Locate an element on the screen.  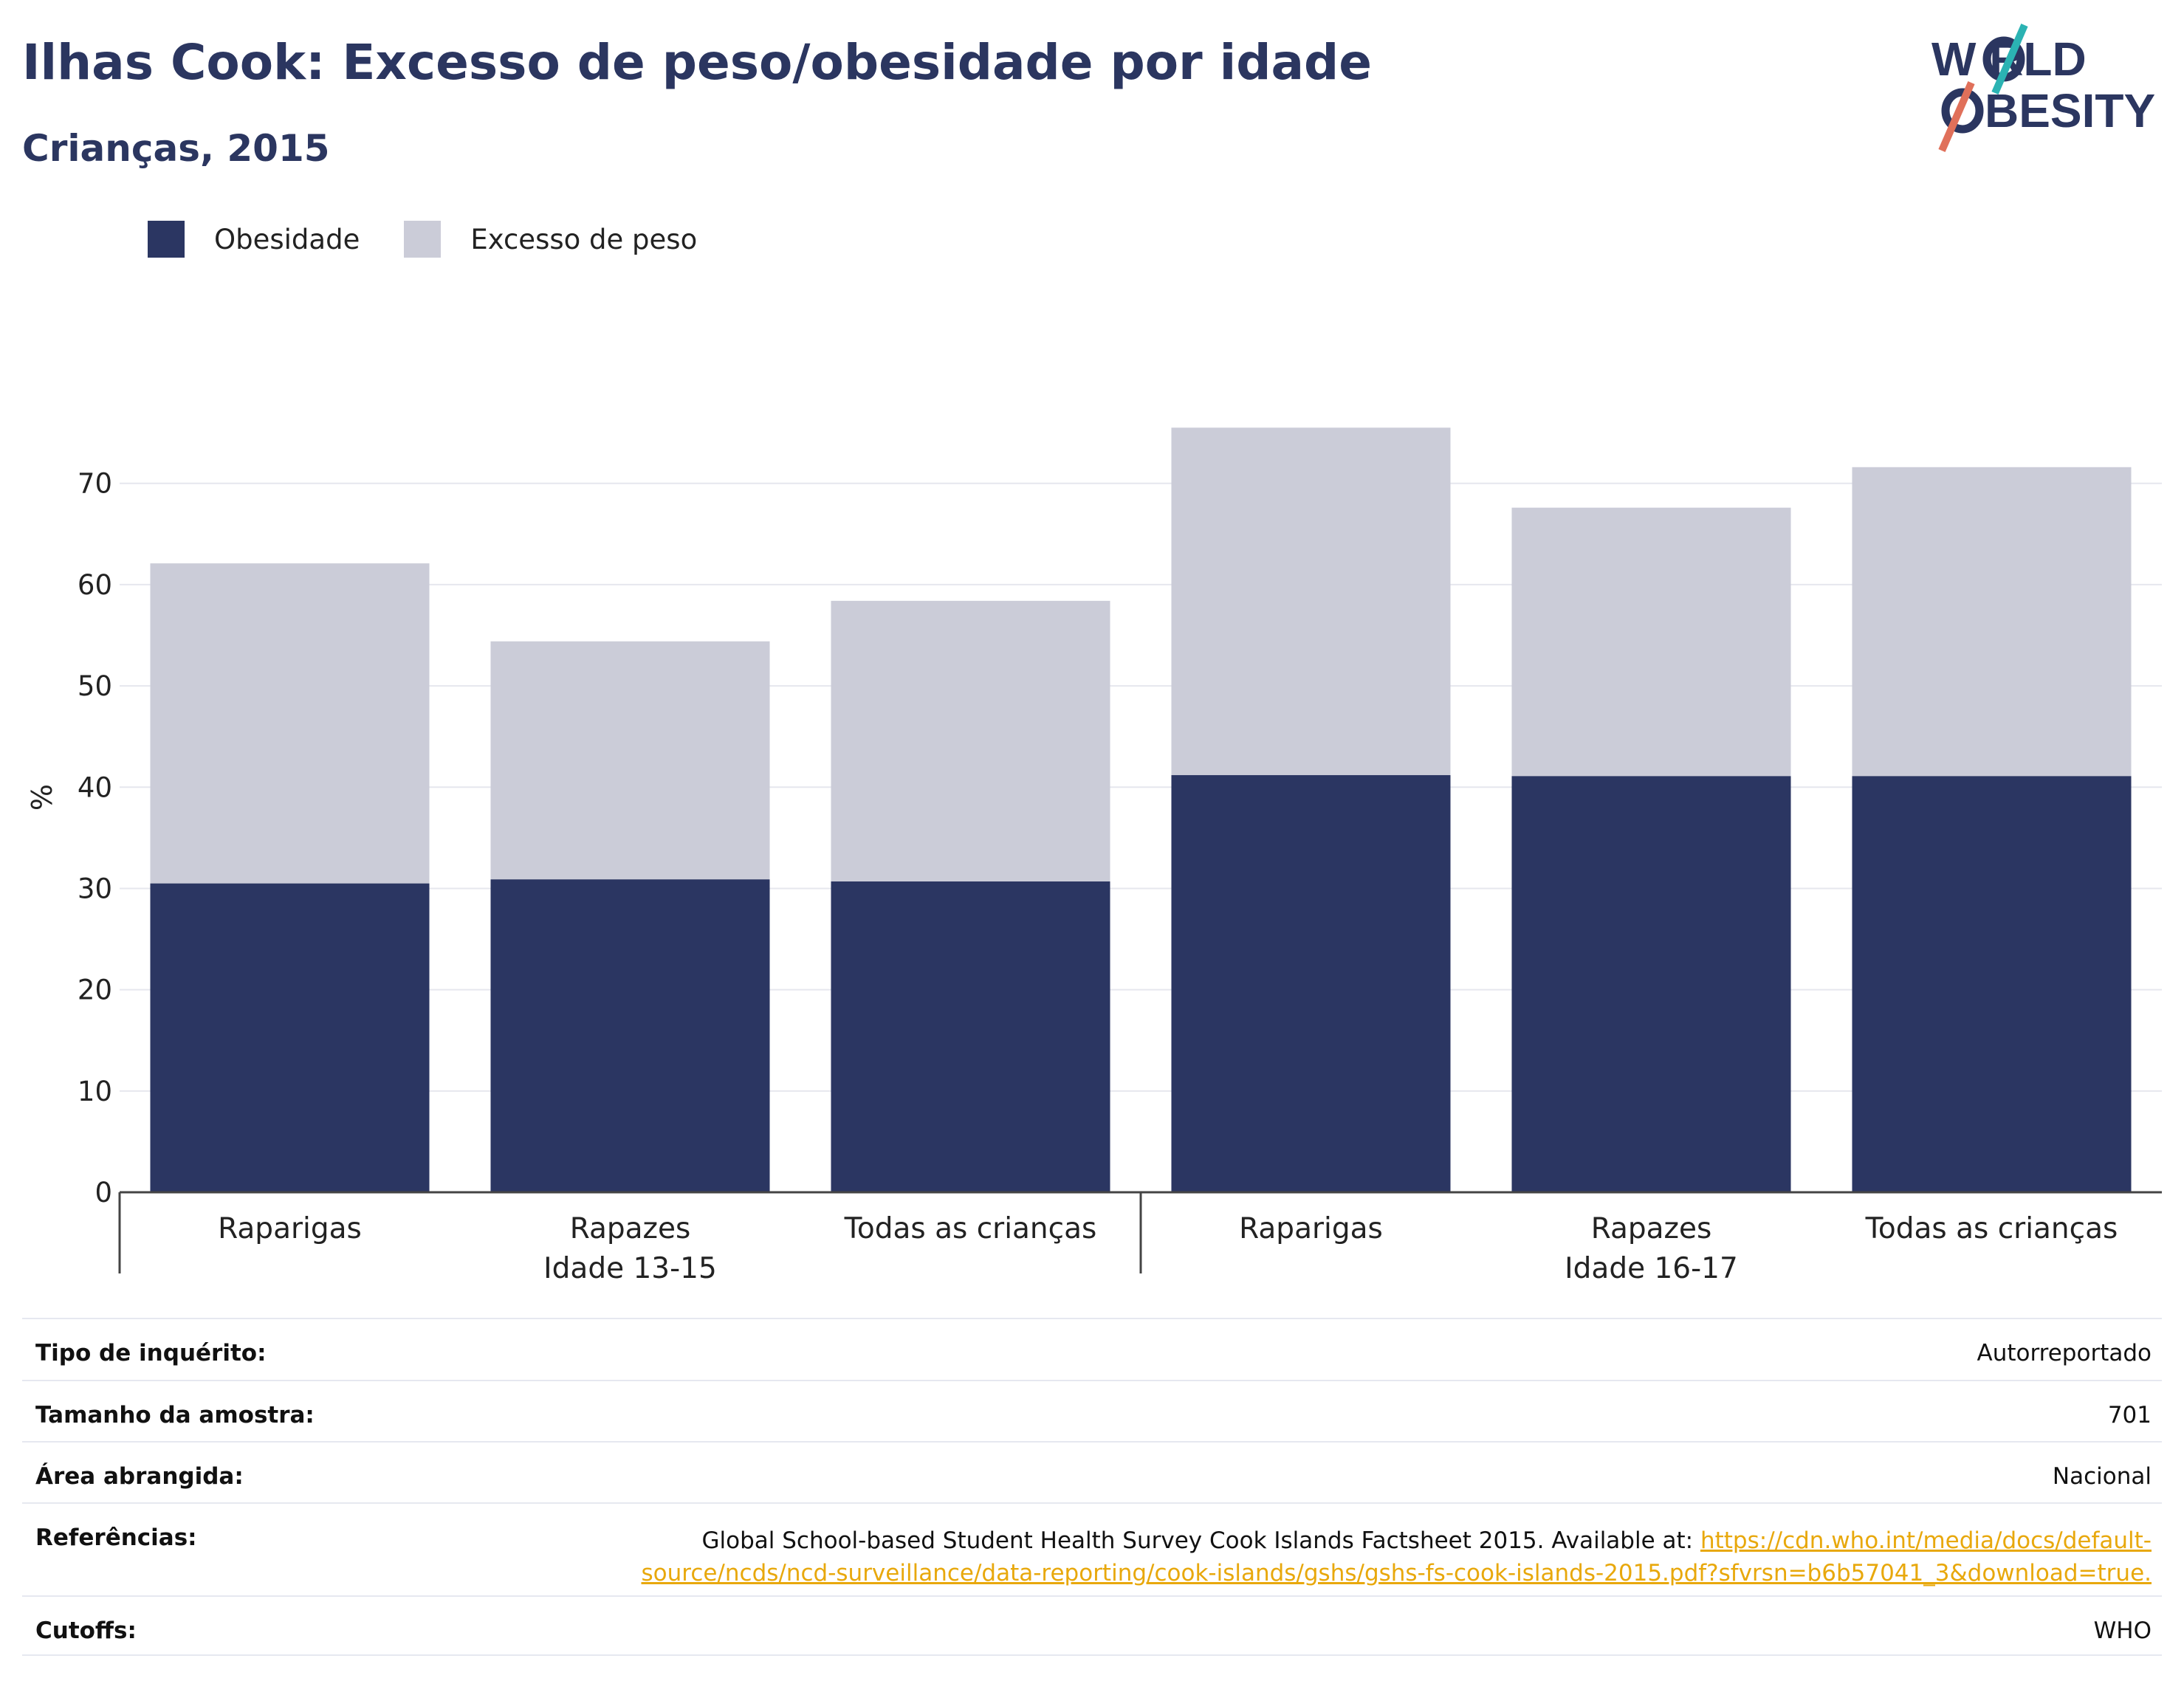
world-obesity-logo: W RLD BESITY is located at coordinates (2043, 88).